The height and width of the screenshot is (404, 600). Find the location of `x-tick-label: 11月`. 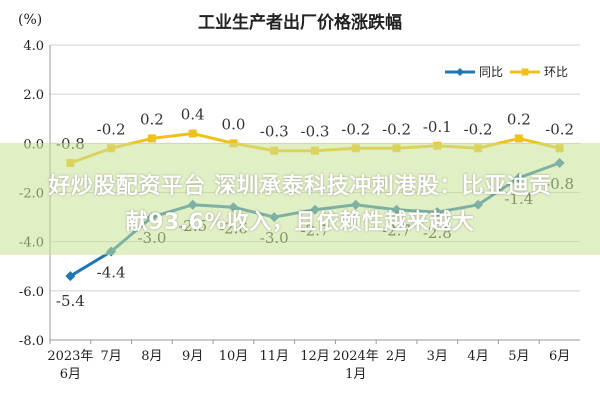

x-tick-label: 11月 is located at coordinates (274, 356).